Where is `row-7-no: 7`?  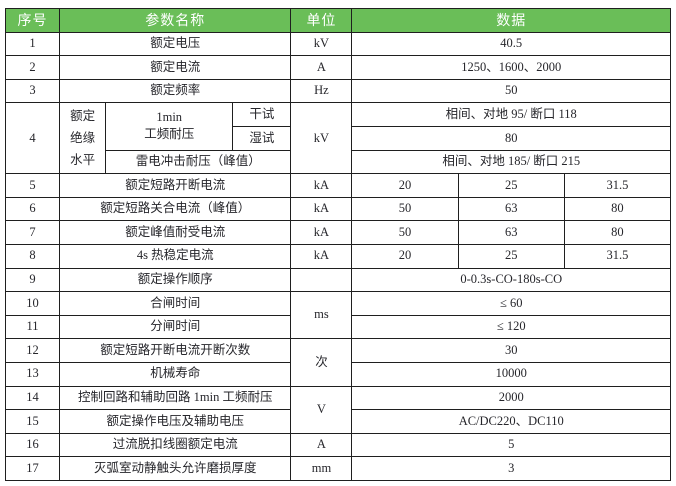
row-7-no: 7 is located at coordinates (32, 232).